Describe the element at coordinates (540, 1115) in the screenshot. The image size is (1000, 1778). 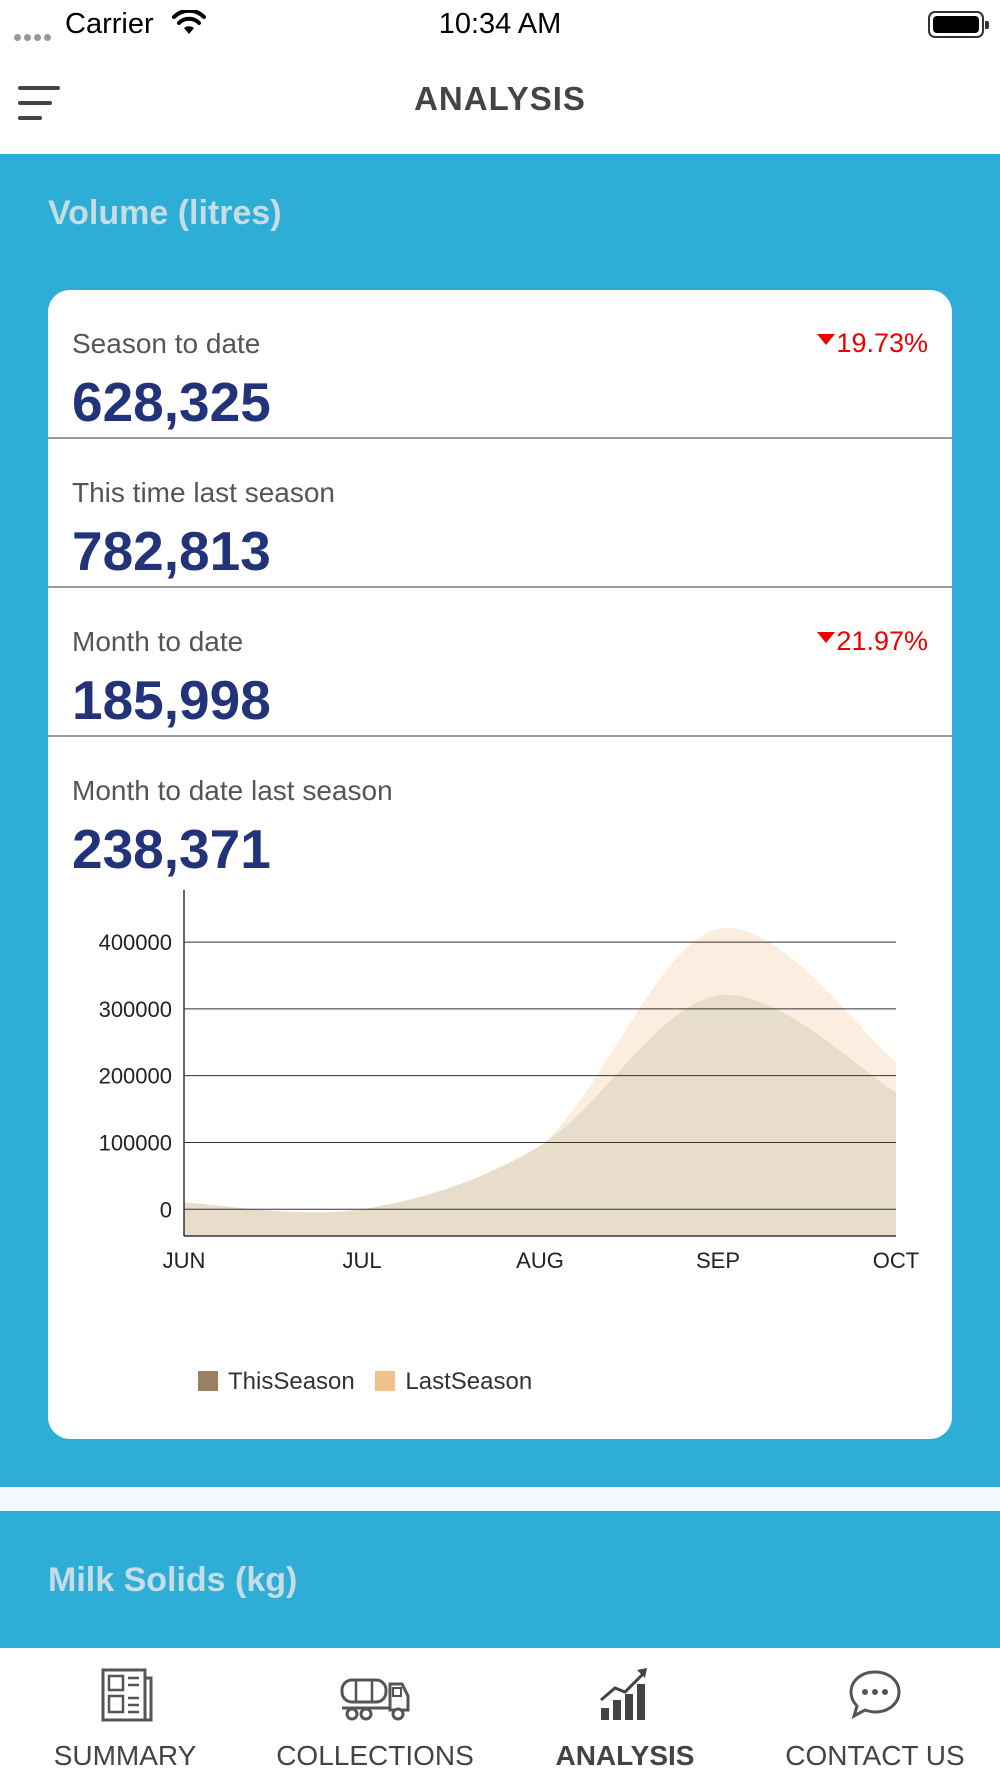
I see `series-area-thisseason` at that location.